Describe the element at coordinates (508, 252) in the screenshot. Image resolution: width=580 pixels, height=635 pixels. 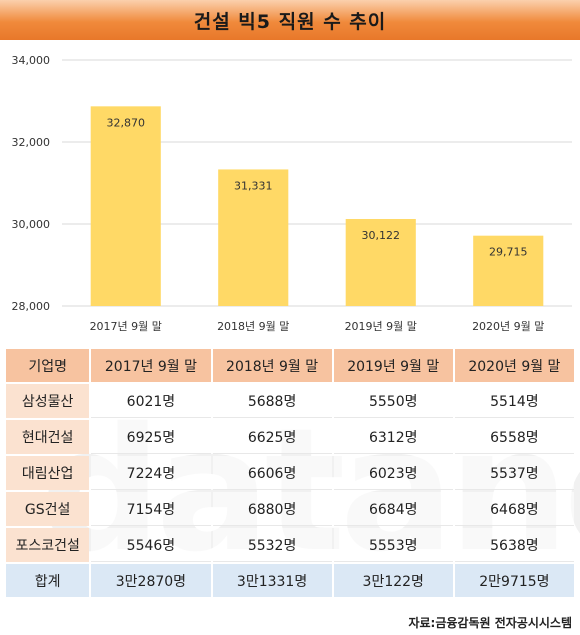
I see `bar-value-label: 29,715` at that location.